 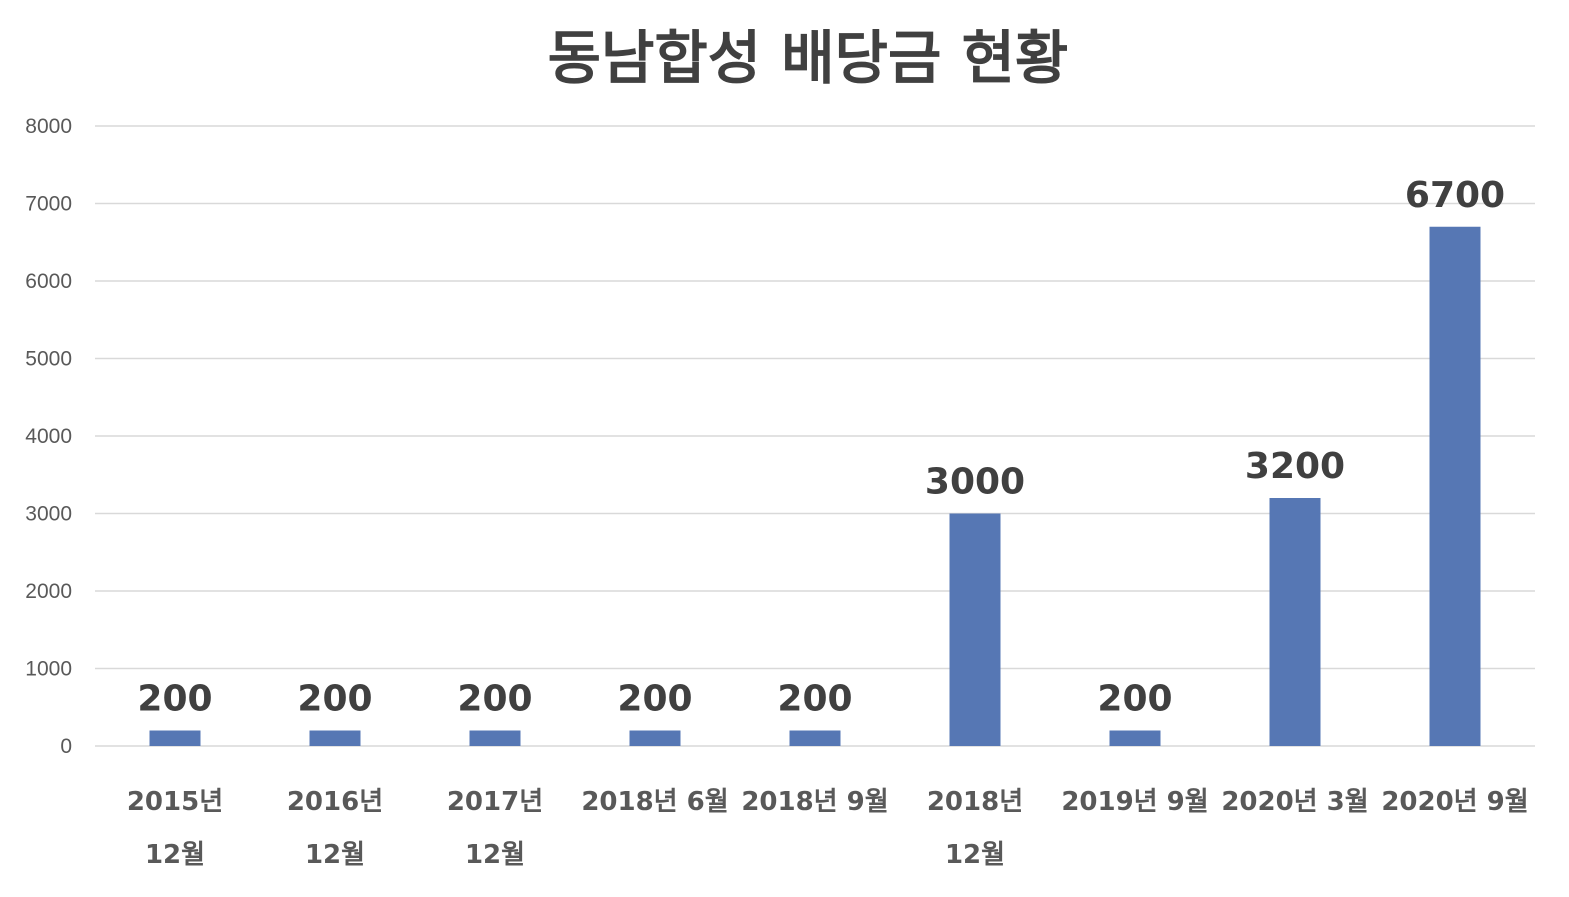 I want to click on y-tick-label: 8000, so click(x=48, y=126).